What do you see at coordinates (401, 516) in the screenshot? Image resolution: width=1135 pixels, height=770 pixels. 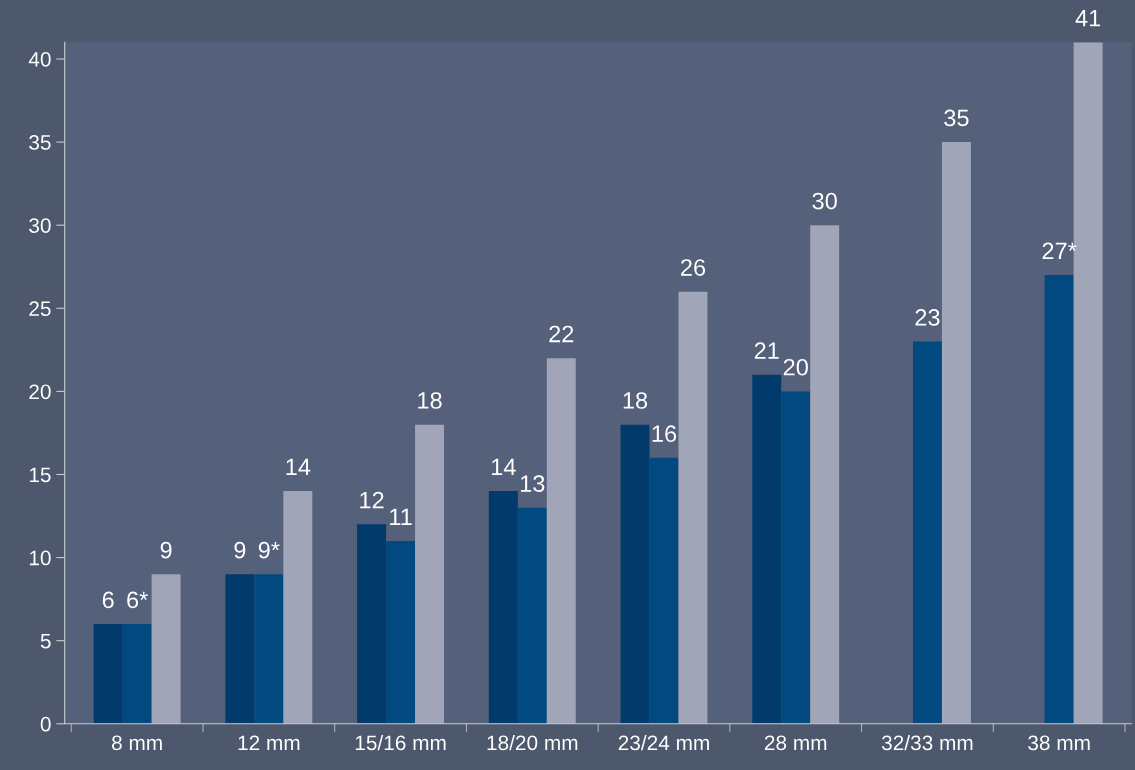 I see `data-label: 11` at bounding box center [401, 516].